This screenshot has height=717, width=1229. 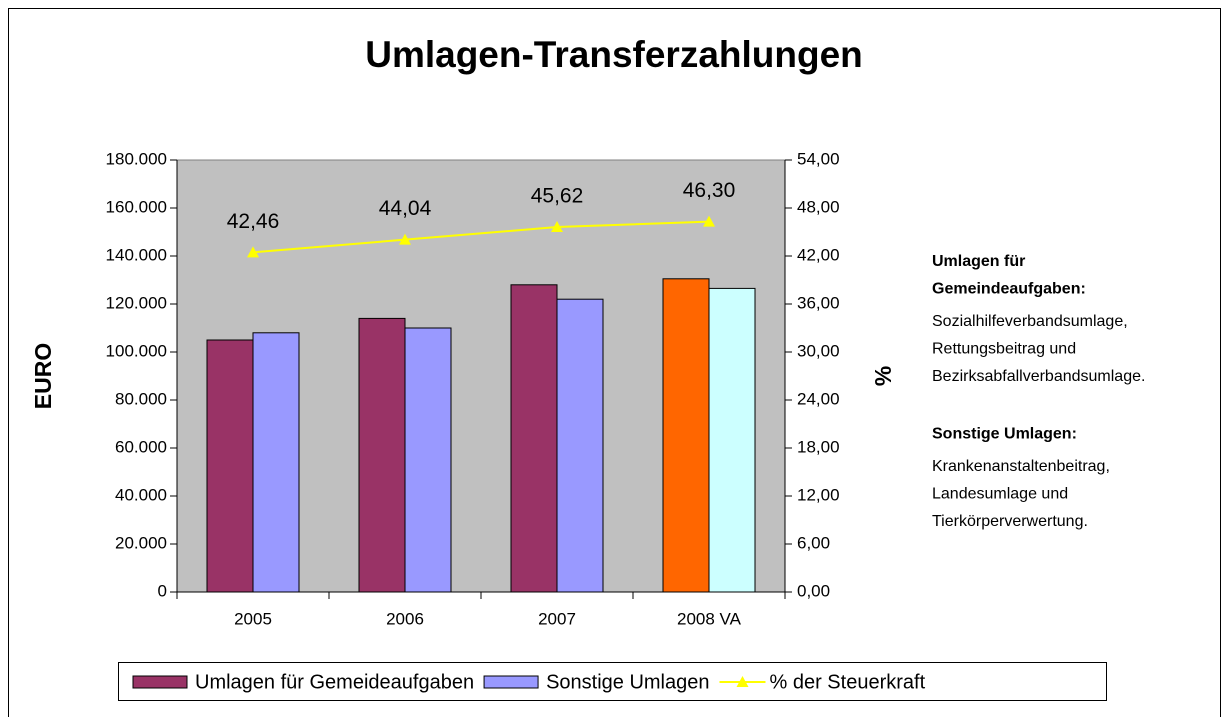 I want to click on annotation-text: Landesumlage und, so click(x=1000, y=494).